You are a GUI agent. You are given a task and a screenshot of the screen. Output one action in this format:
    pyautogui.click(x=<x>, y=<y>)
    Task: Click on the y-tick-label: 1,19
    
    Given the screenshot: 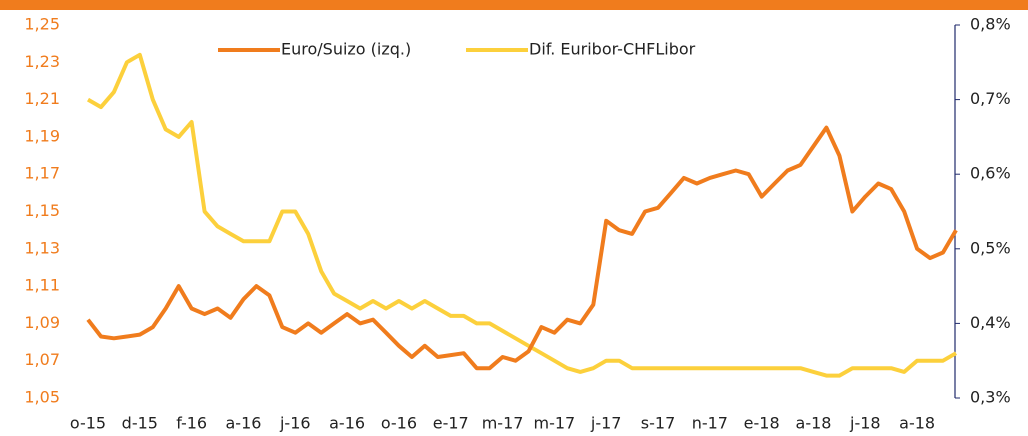 What is the action you would take?
    pyautogui.click(x=42, y=135)
    